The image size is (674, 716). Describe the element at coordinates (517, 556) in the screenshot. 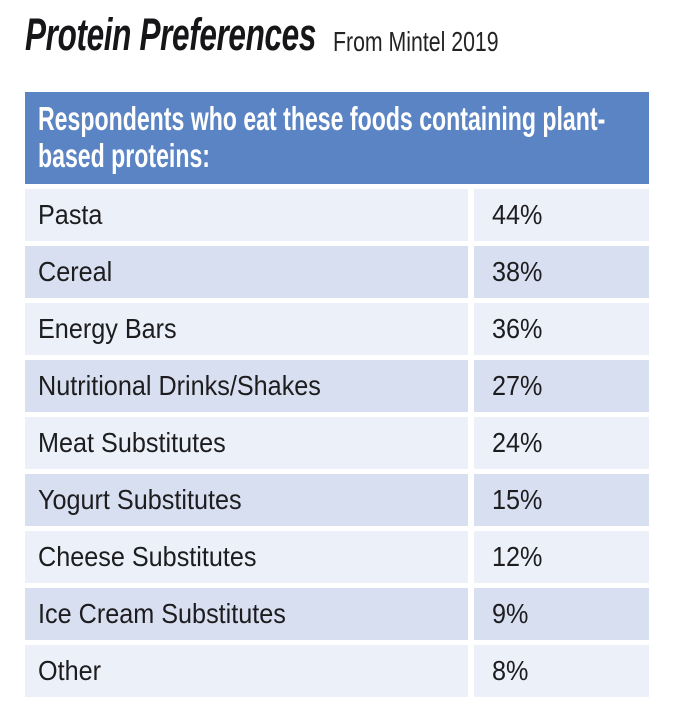

I see `percent-value: 12%` at that location.